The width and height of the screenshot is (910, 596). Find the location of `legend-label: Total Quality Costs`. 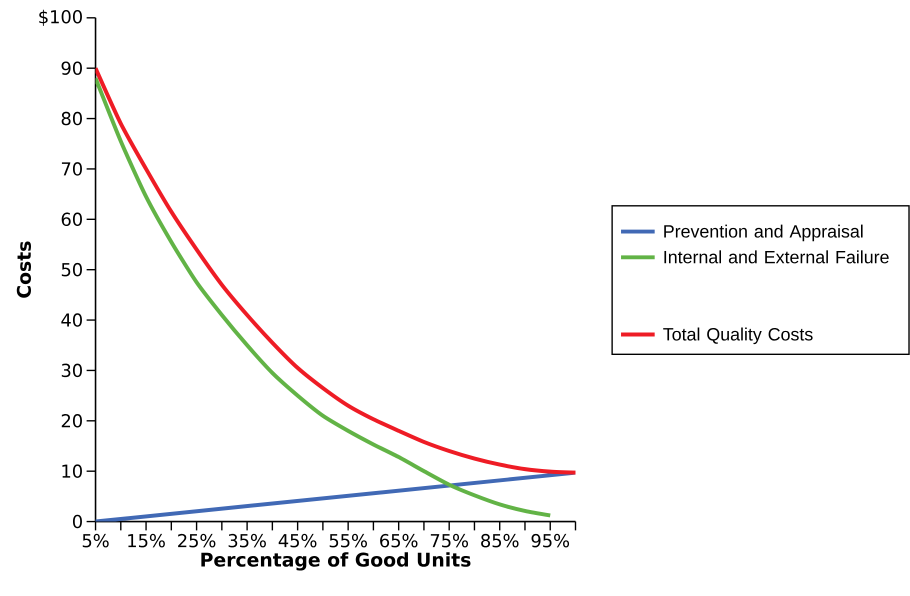

legend-label: Total Quality Costs is located at coordinates (738, 336).